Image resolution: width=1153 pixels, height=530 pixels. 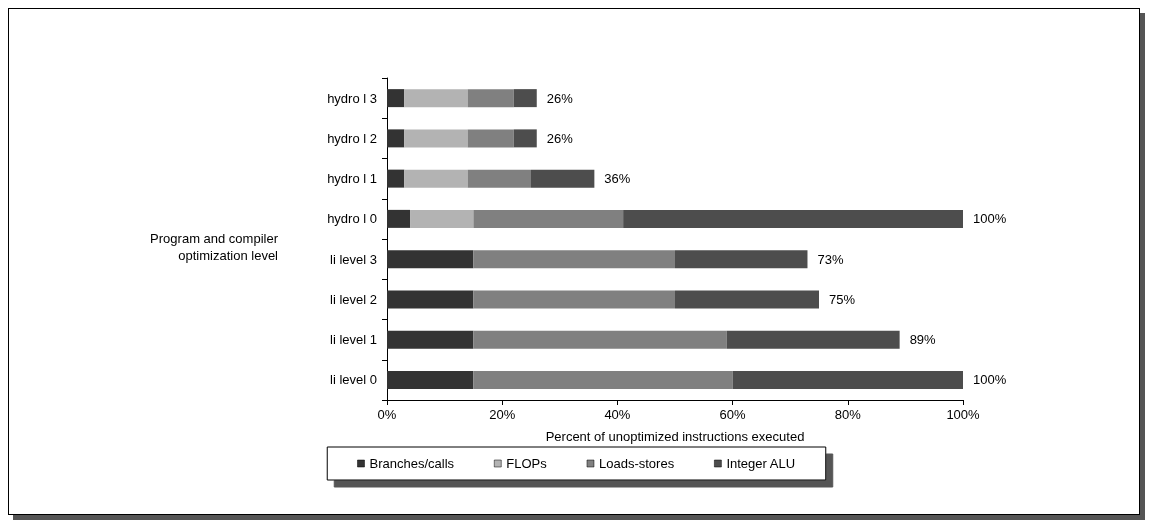 I want to click on x-axis-title: Percent of unoptimized instructions executed, so click(x=675, y=436).